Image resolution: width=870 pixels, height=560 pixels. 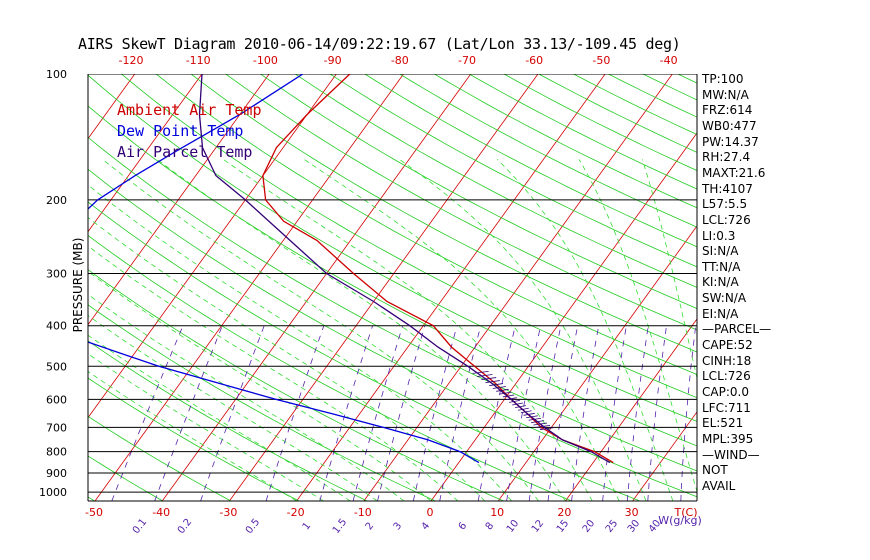 I want to click on sounding-index-item: AVAIL, so click(x=719, y=485).